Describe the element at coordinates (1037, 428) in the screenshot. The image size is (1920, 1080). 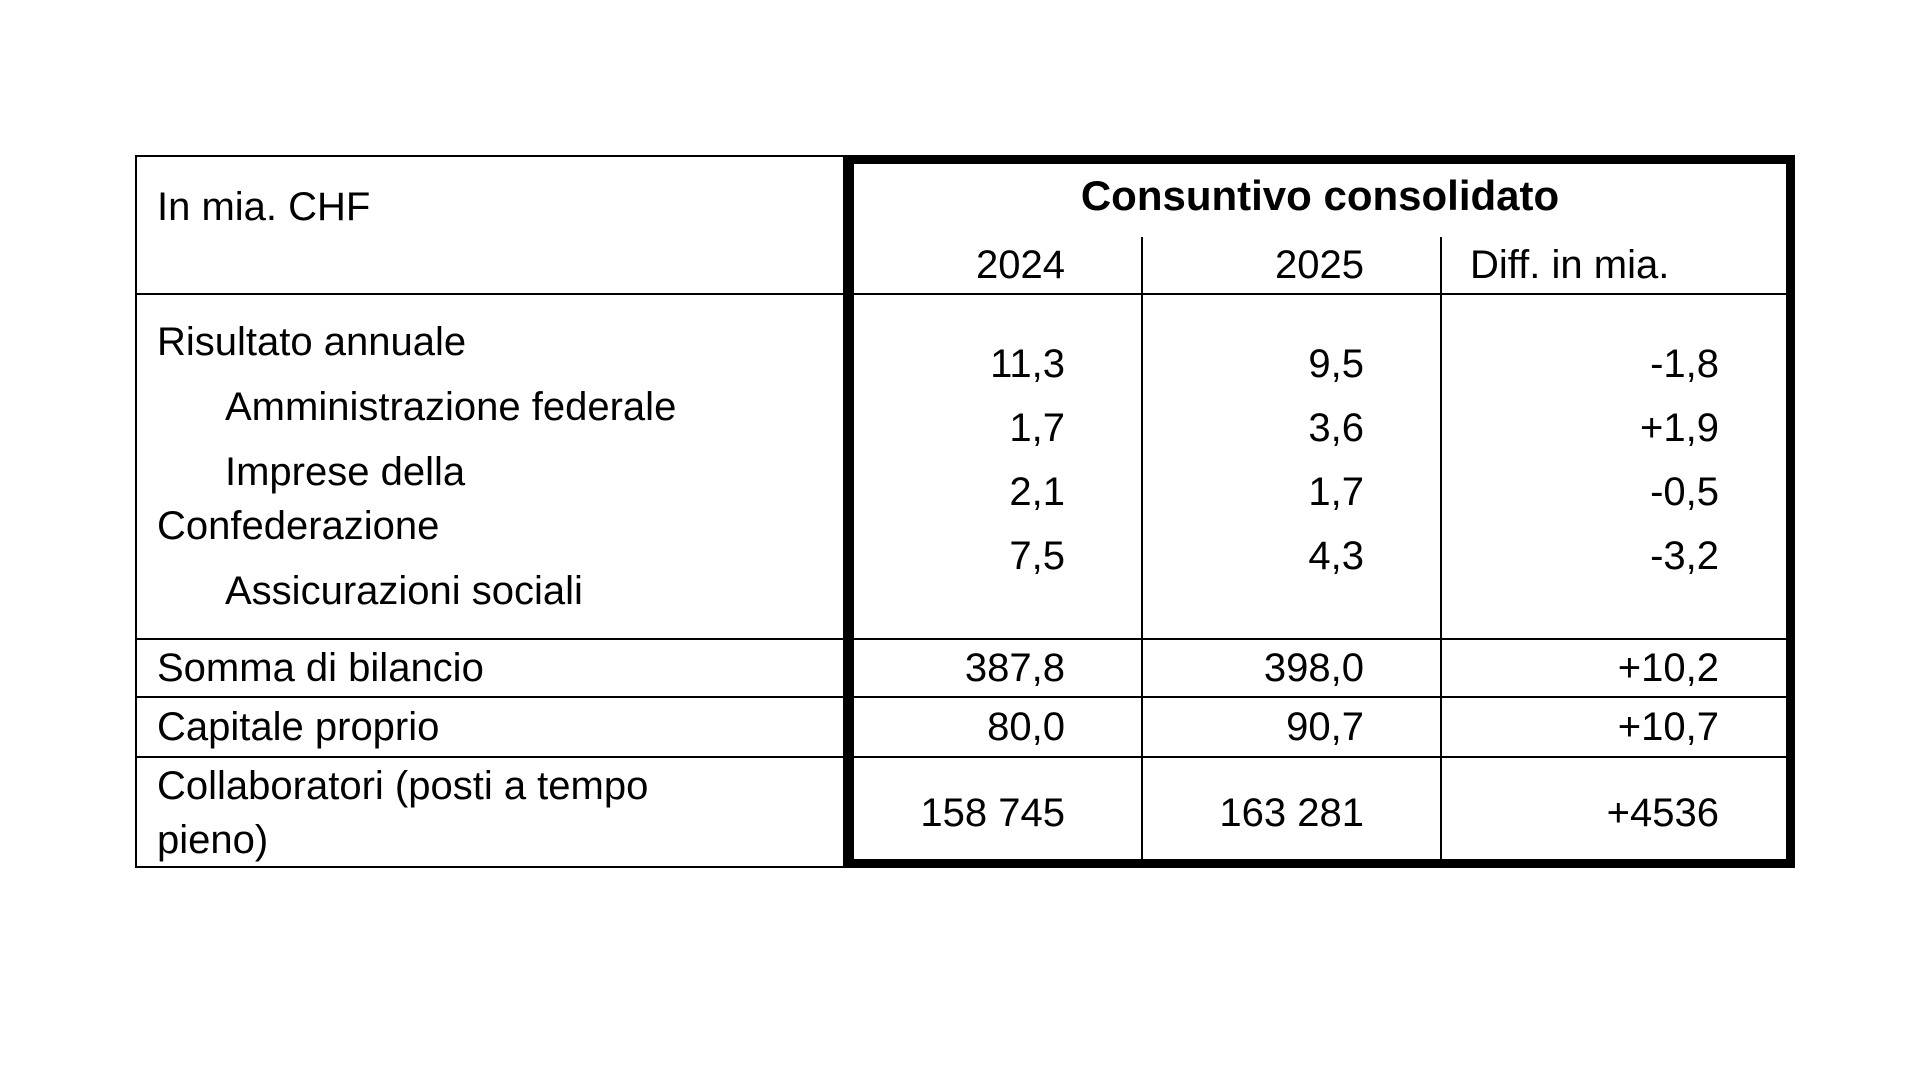
I see `value-amministrazione-2024: 1,7` at that location.